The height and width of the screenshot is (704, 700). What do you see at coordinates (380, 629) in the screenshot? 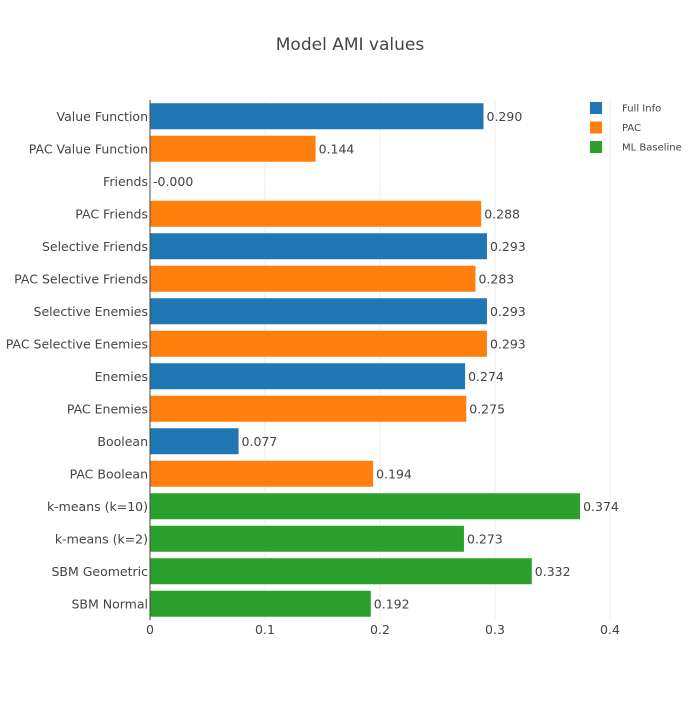
I see `x-tick-label-2: 0.2` at bounding box center [380, 629].